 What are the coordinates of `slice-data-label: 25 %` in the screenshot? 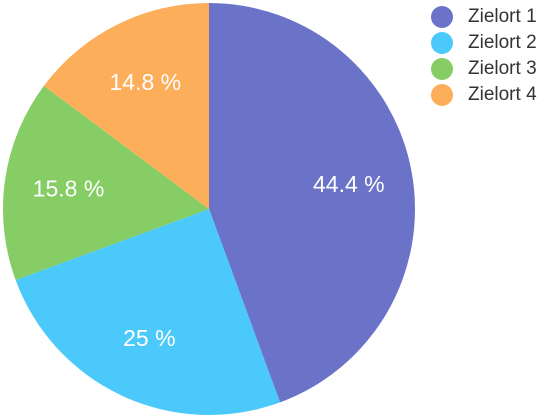 It's located at (149, 338).